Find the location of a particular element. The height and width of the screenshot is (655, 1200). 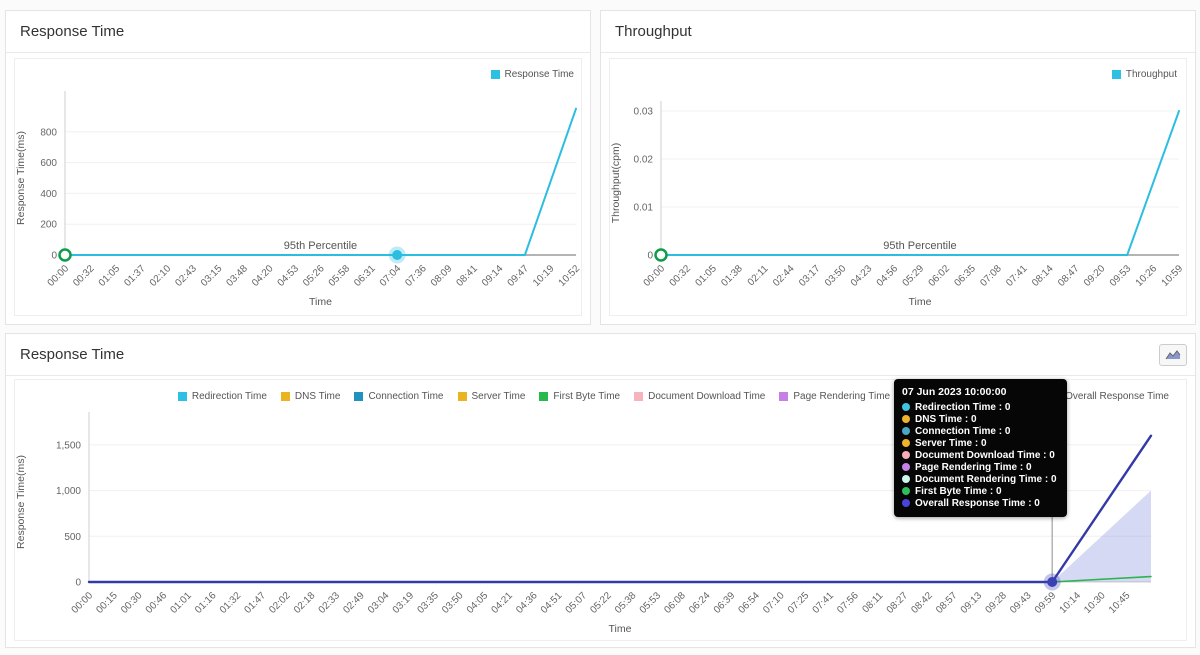

legend-label: Throughput is located at coordinates (1151, 74).